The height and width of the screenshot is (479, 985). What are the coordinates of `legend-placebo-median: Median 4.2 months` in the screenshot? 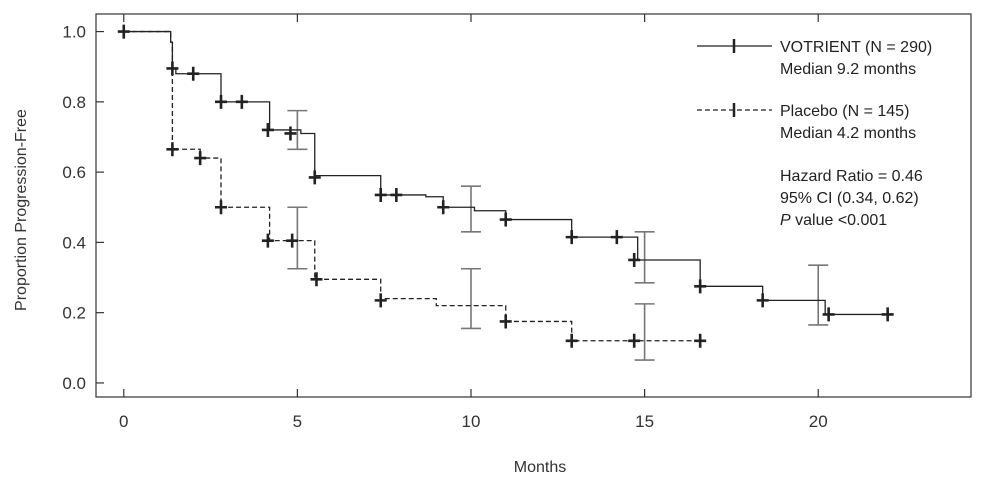 It's located at (848, 133).